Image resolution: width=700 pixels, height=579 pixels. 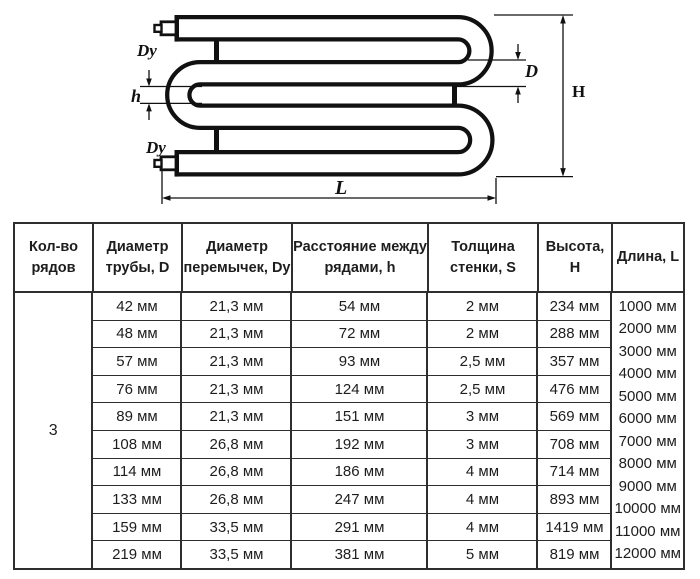 I want to click on length-value: 10000 мм, so click(x=647, y=509).